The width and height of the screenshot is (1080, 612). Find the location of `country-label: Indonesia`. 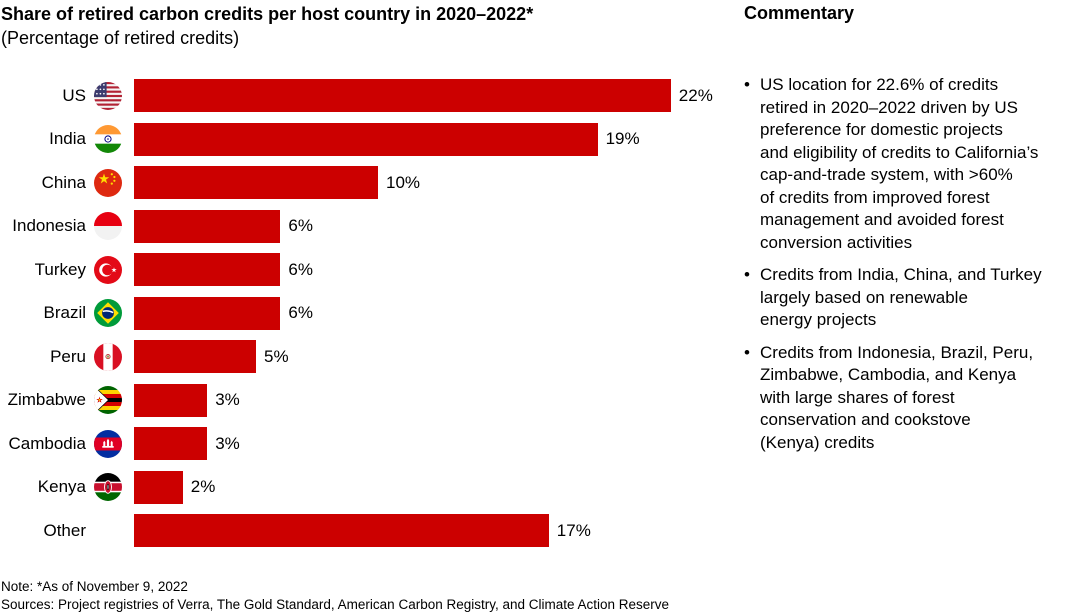

country-label: Indonesia is located at coordinates (49, 226).